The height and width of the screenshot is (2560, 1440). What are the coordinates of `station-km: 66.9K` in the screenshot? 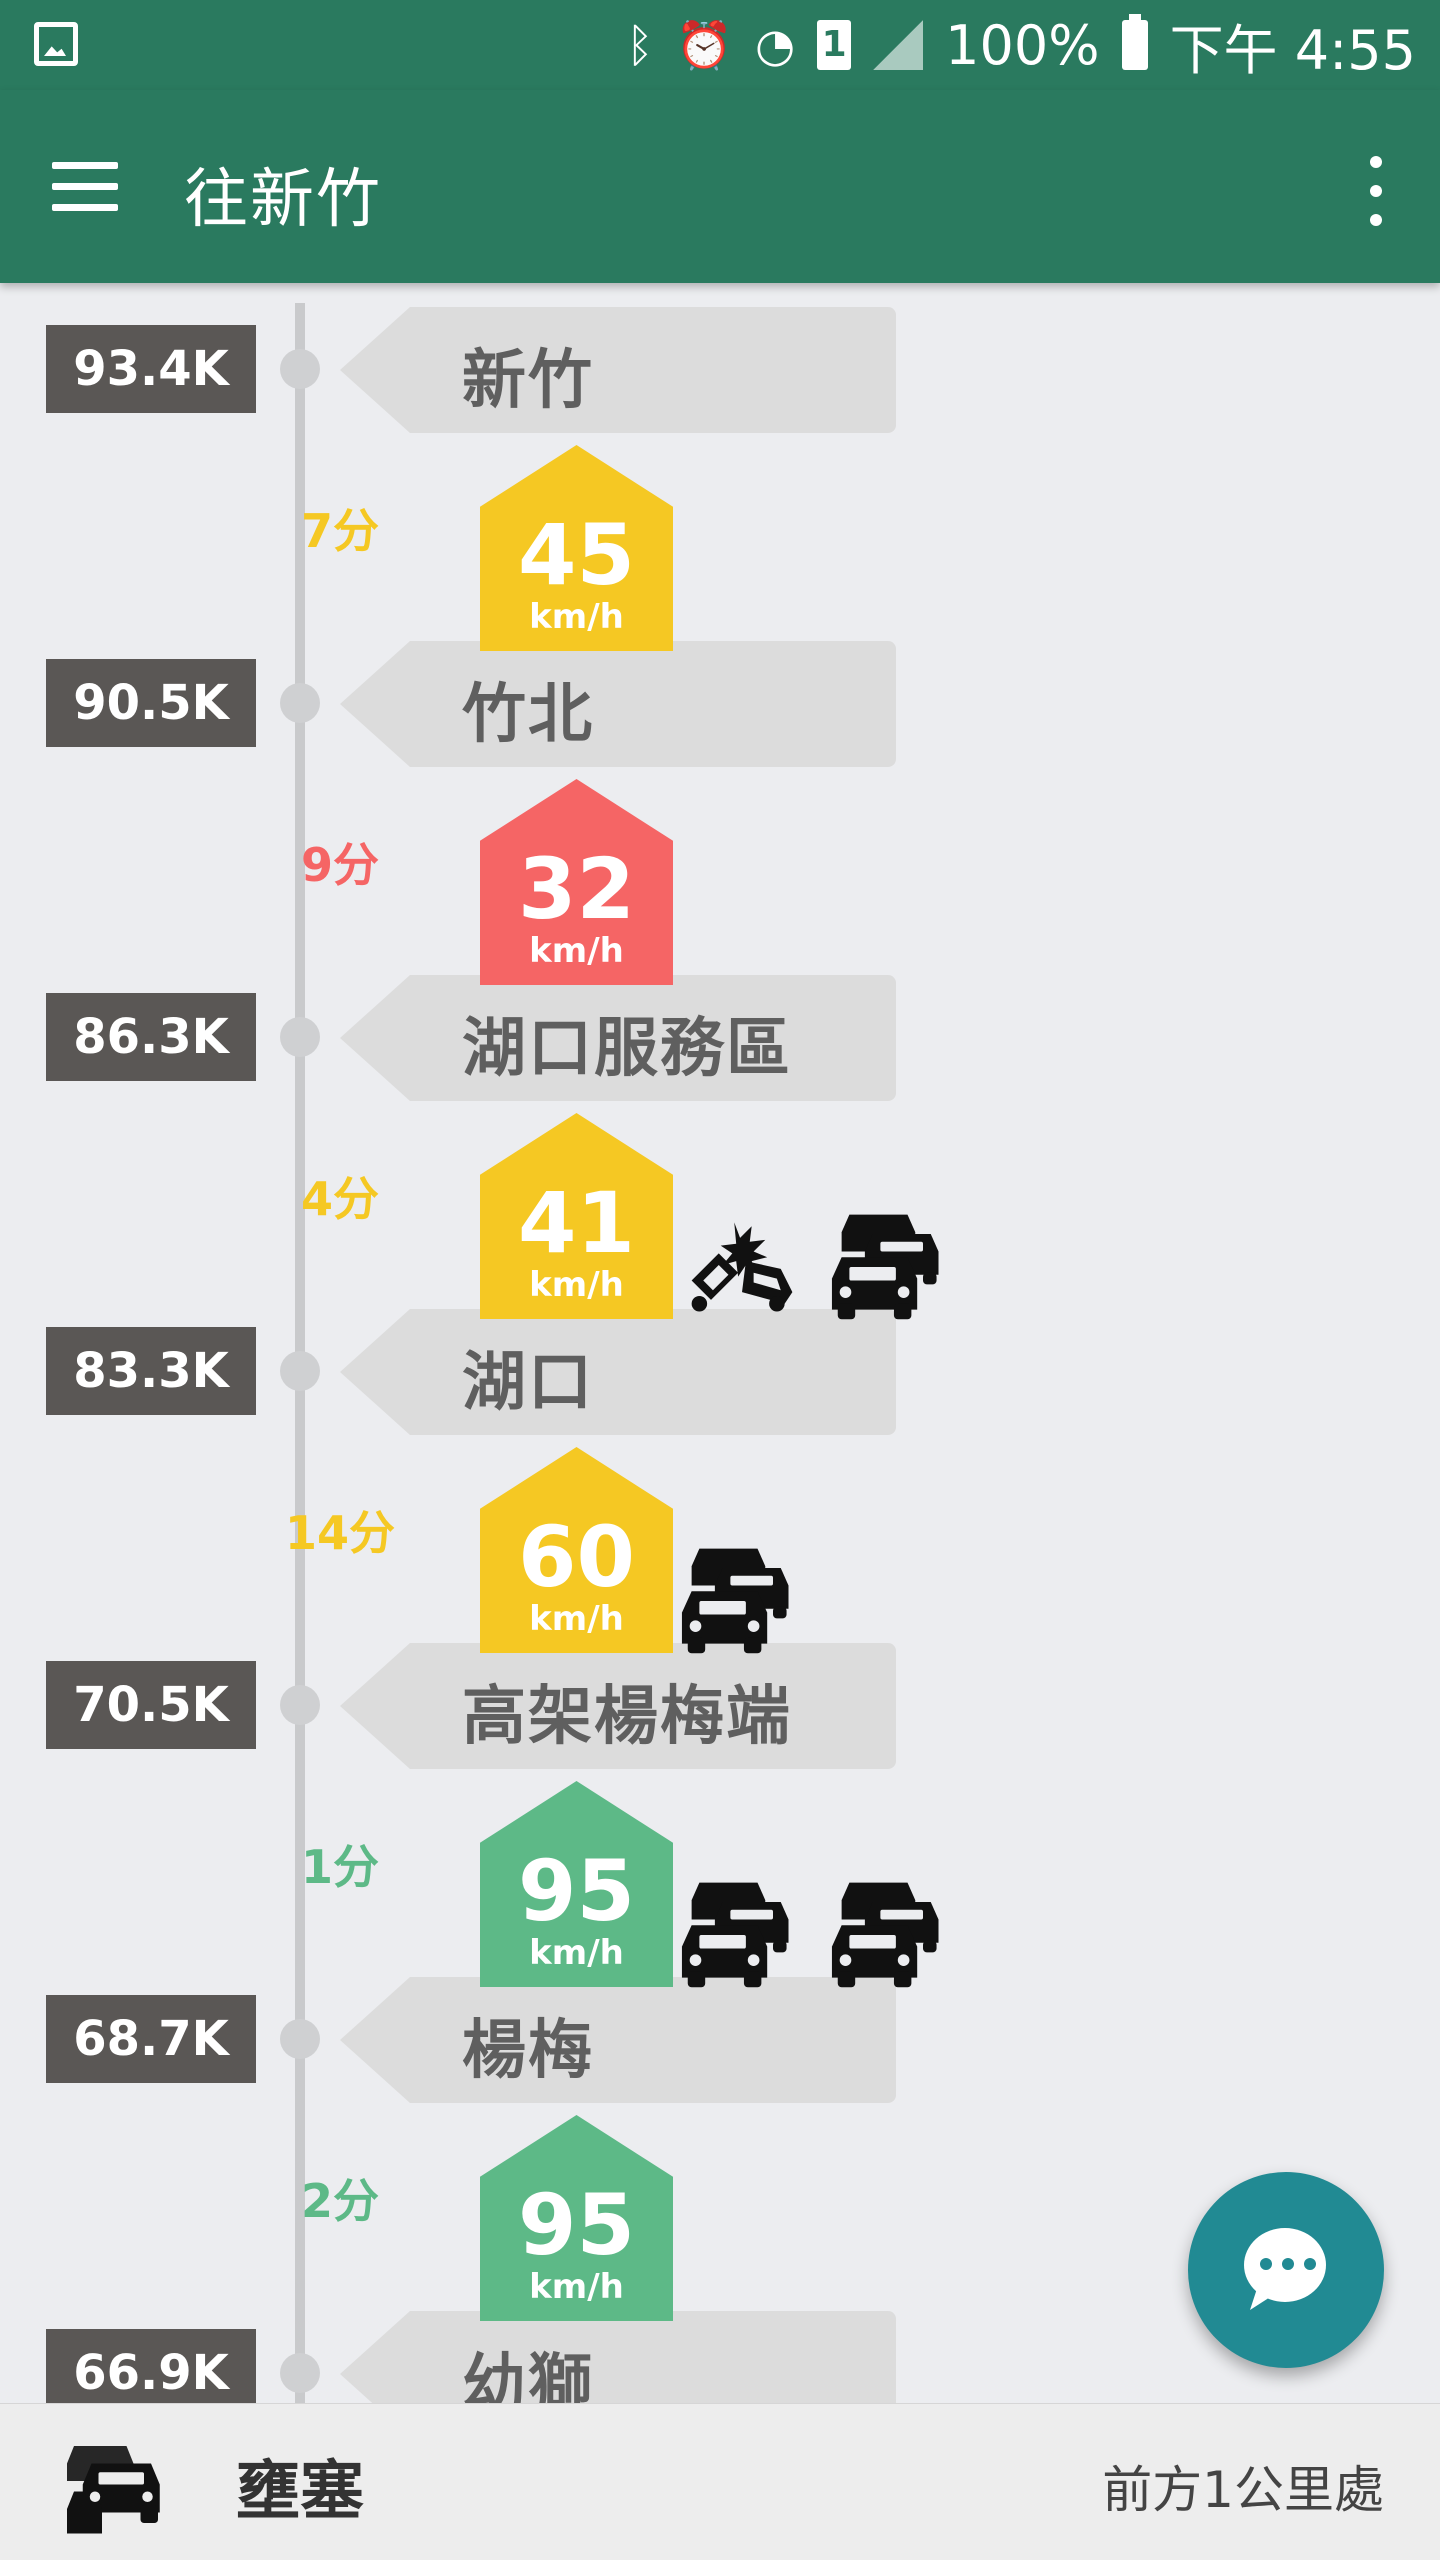 It's located at (151, 2366).